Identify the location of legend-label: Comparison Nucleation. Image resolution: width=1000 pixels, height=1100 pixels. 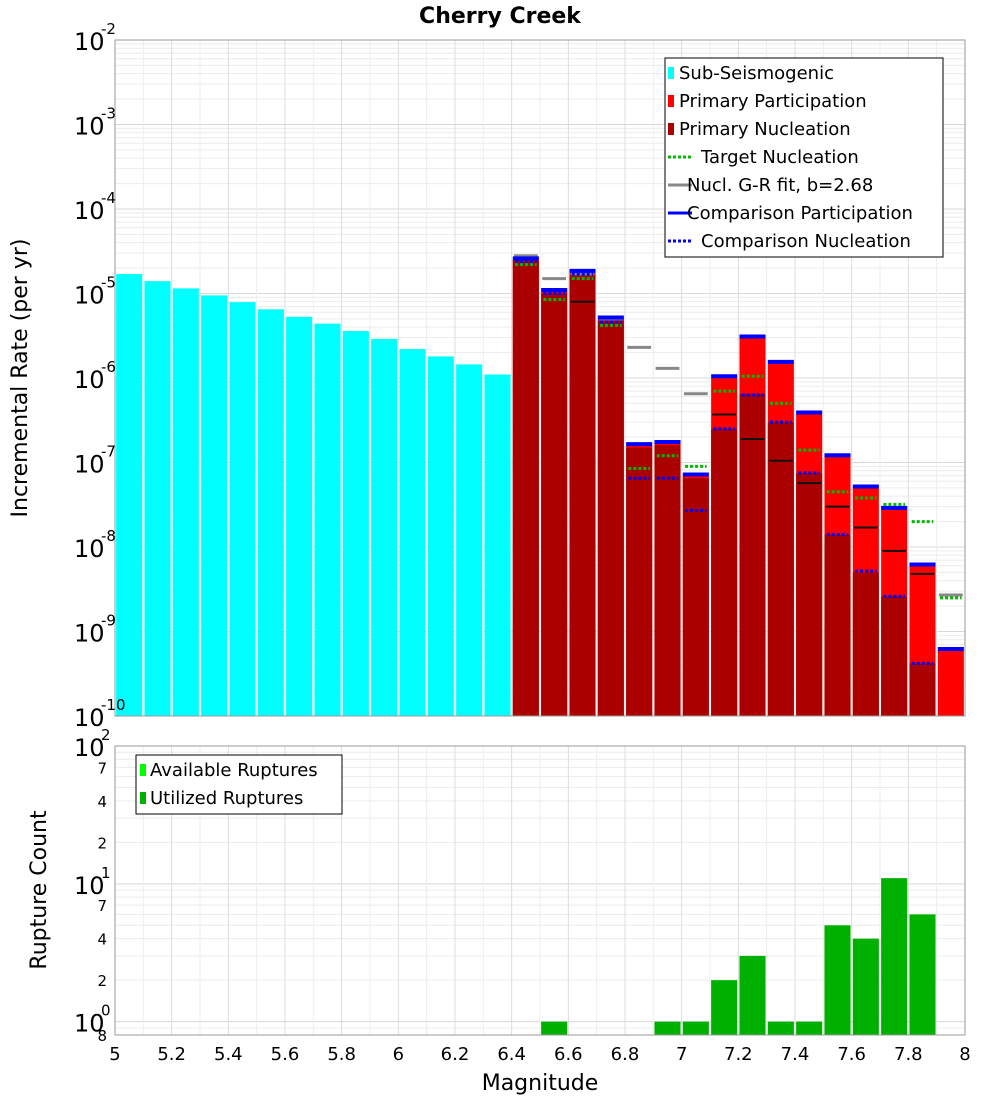
(806, 241).